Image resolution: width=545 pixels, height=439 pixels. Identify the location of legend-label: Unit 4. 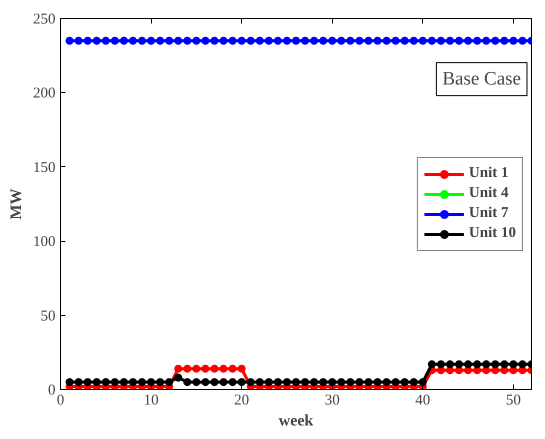
(488, 193).